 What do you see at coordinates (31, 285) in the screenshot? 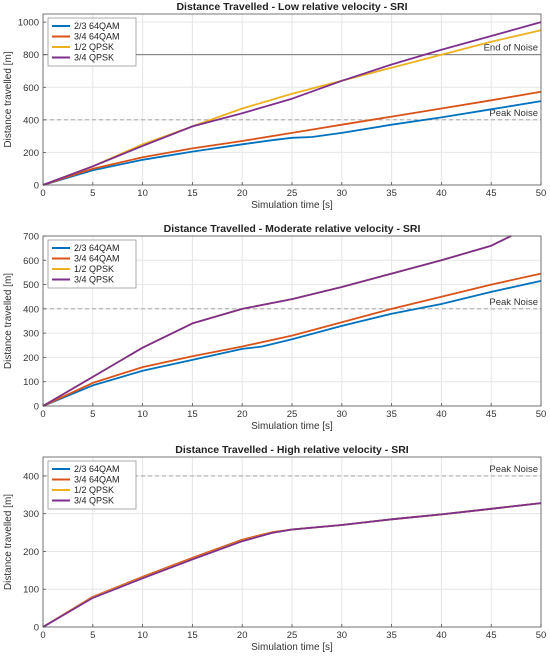
I see `y-tick-label: 500` at bounding box center [31, 285].